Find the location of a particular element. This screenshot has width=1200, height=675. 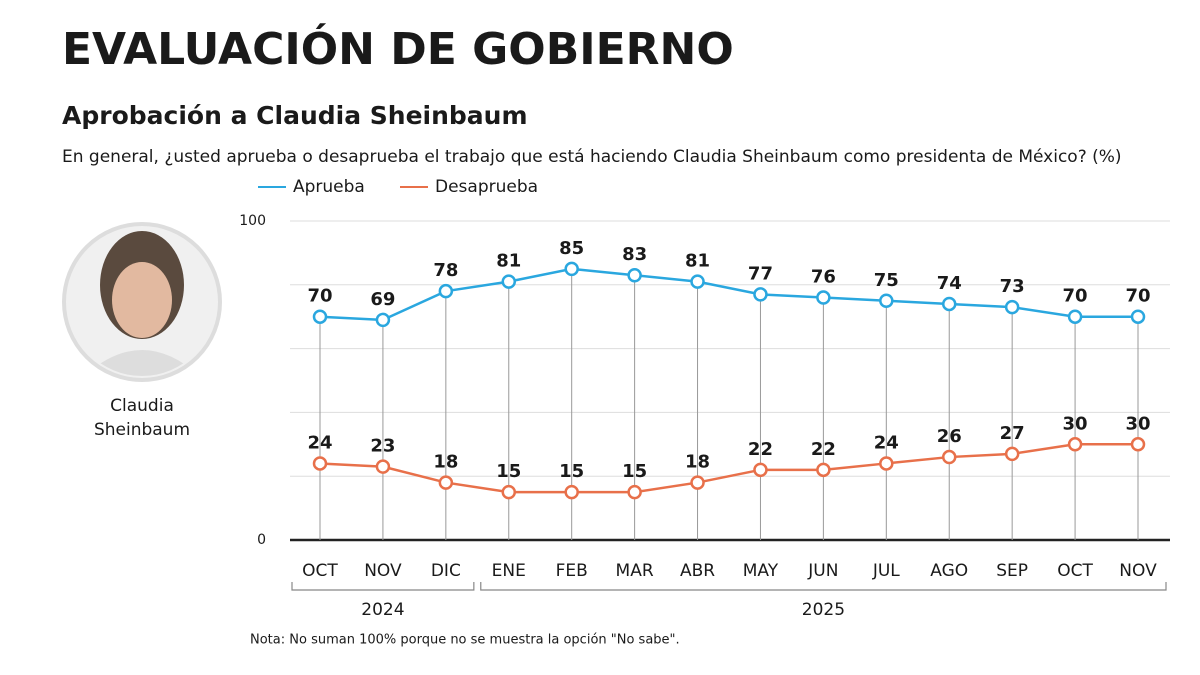

legend-label: Desaprueba is located at coordinates (486, 187).